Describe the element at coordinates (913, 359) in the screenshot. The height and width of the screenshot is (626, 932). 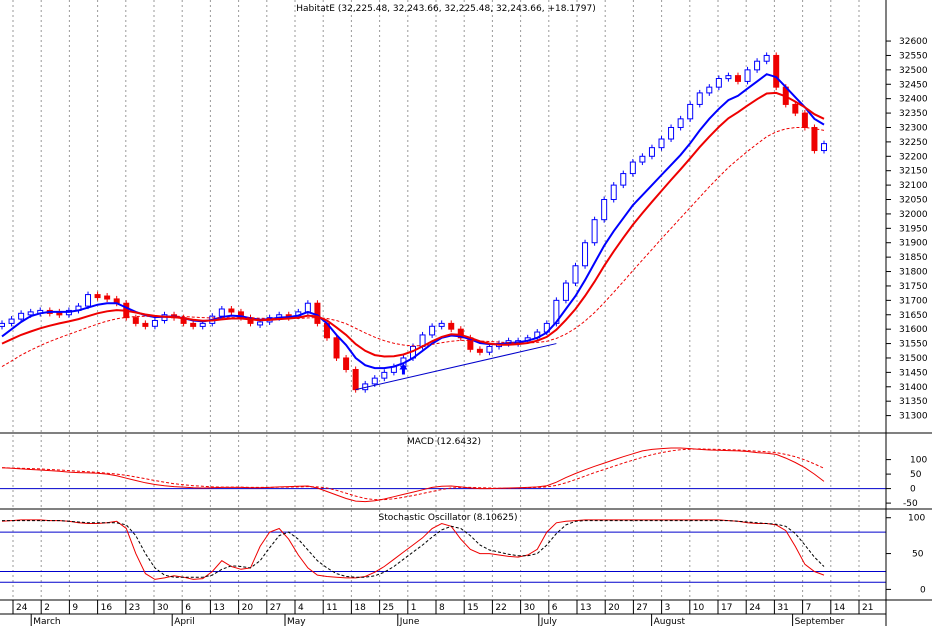
I see `y-tick-label: 31500` at that location.